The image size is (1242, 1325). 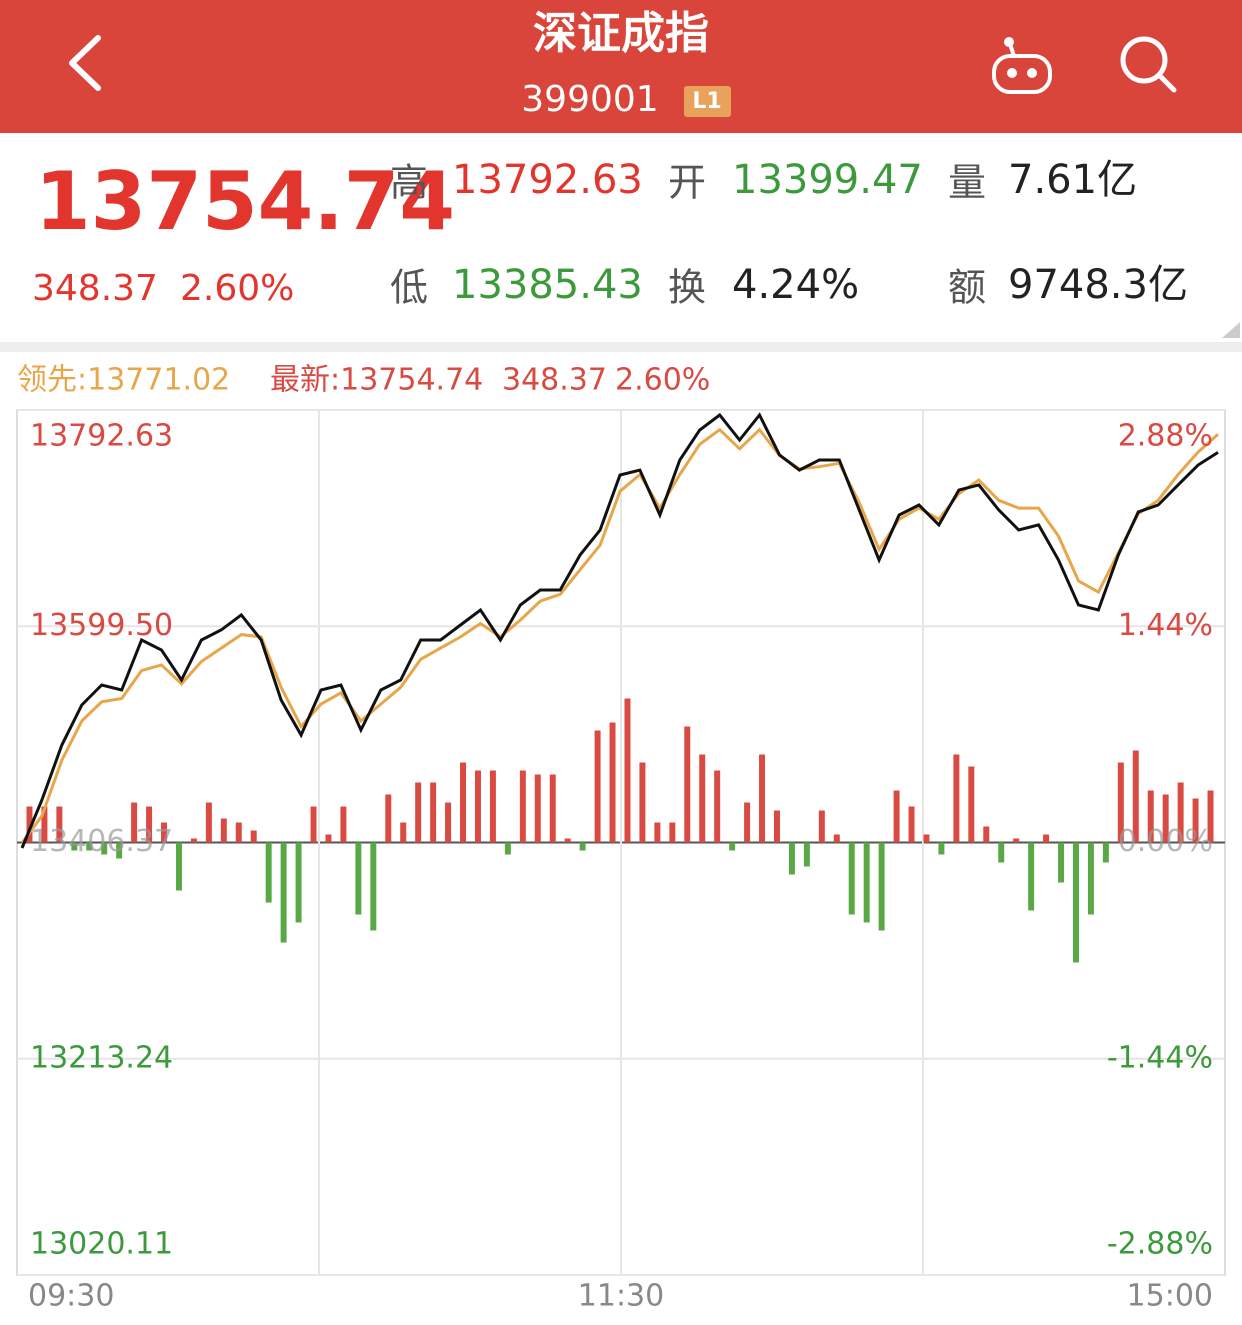 I want to click on x-tick-label: 09:30, so click(x=71, y=1296).